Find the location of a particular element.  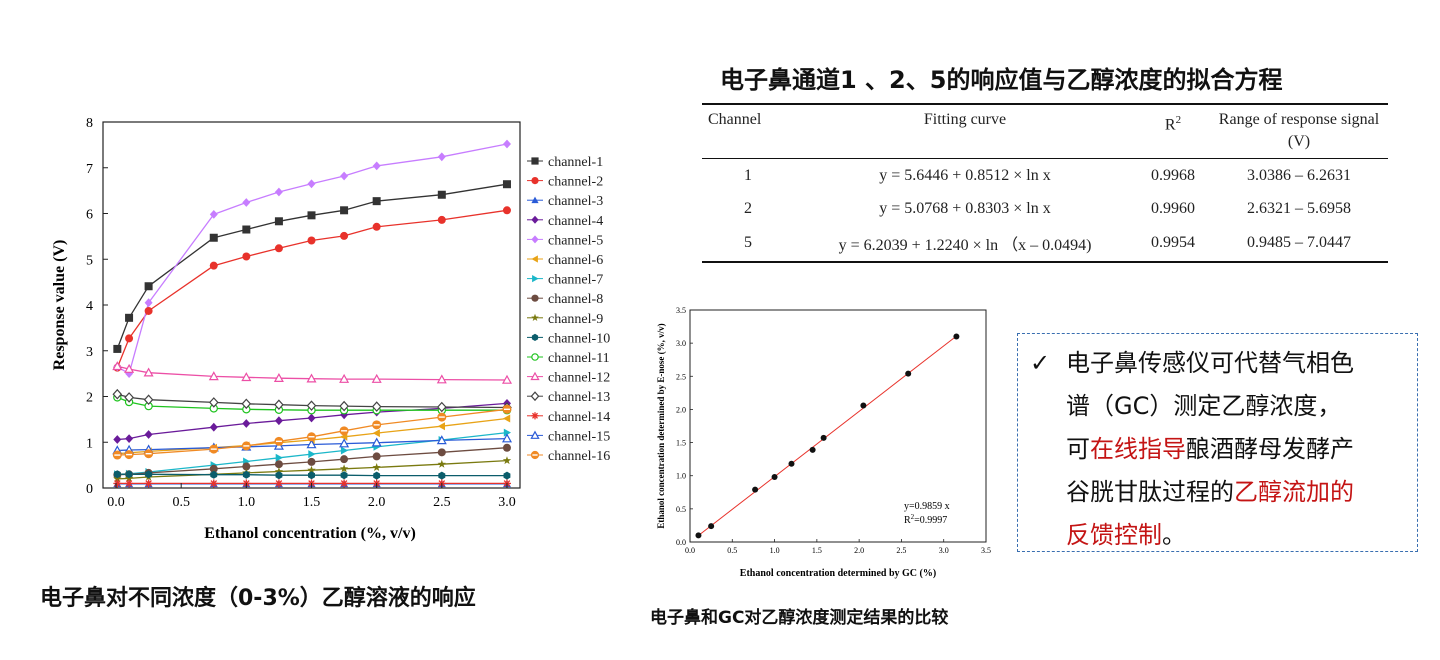

legend-label: channel-9 is located at coordinates (575, 319).